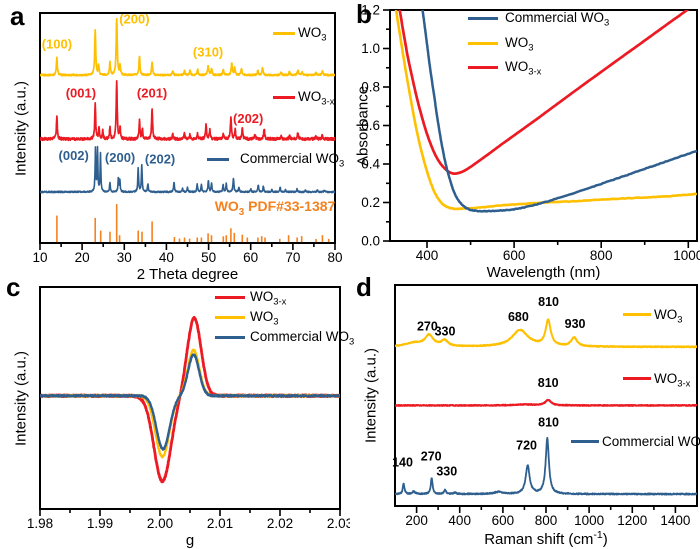  What do you see at coordinates (370, 164) in the screenshot?
I see `y-tick-label: 0.4` at bounding box center [370, 164].